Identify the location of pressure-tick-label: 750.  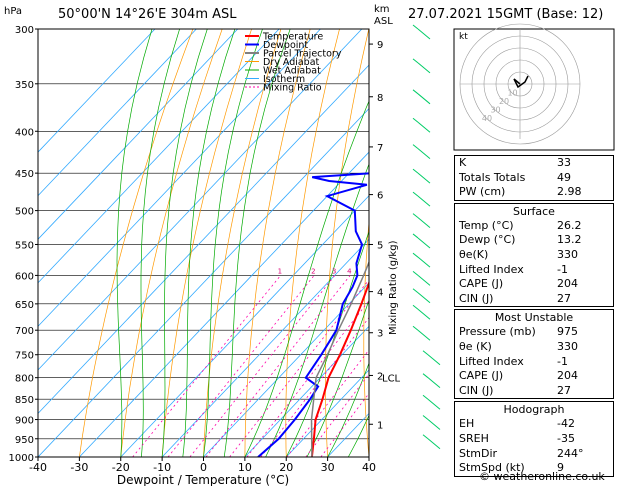
(24, 356).